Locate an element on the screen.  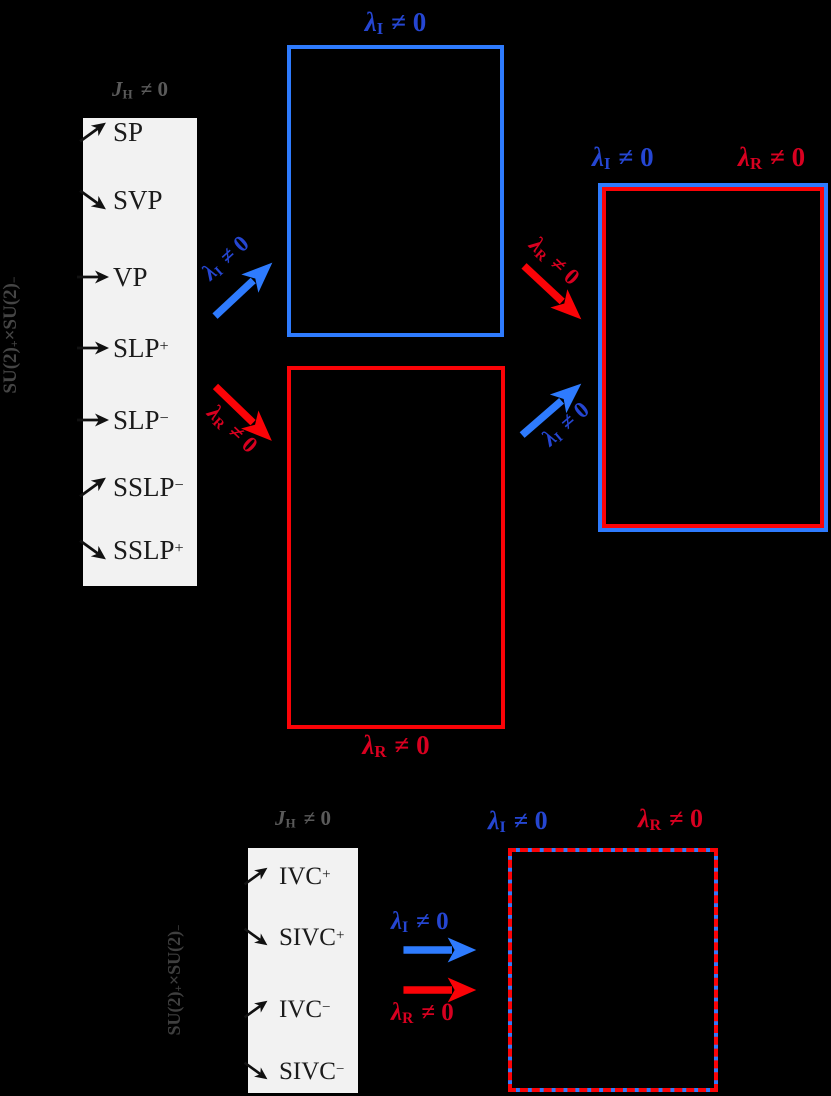
jh-label-bottom: JH ≠ 0 is located at coordinates (303, 818).